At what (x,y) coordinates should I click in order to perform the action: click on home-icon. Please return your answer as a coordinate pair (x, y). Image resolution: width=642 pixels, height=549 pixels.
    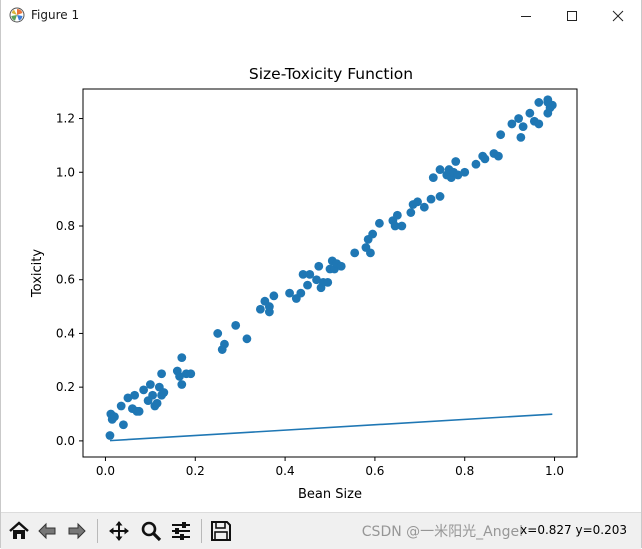
    Looking at the image, I should click on (19, 530).